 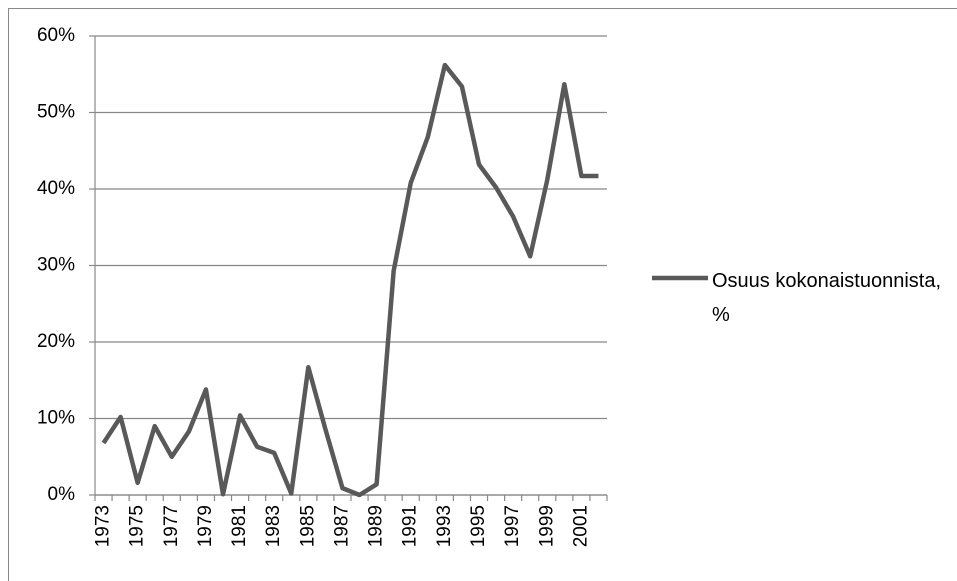 What do you see at coordinates (56, 418) in the screenshot?
I see `y-tick-label: 10%` at bounding box center [56, 418].